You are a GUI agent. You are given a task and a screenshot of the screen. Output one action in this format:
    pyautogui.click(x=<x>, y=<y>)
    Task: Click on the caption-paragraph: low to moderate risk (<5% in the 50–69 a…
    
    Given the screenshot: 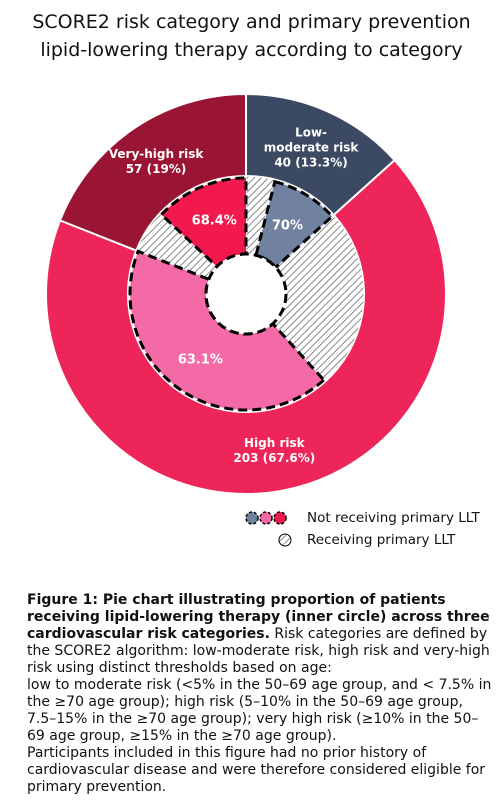 What is the action you would take?
    pyautogui.click(x=259, y=710)
    